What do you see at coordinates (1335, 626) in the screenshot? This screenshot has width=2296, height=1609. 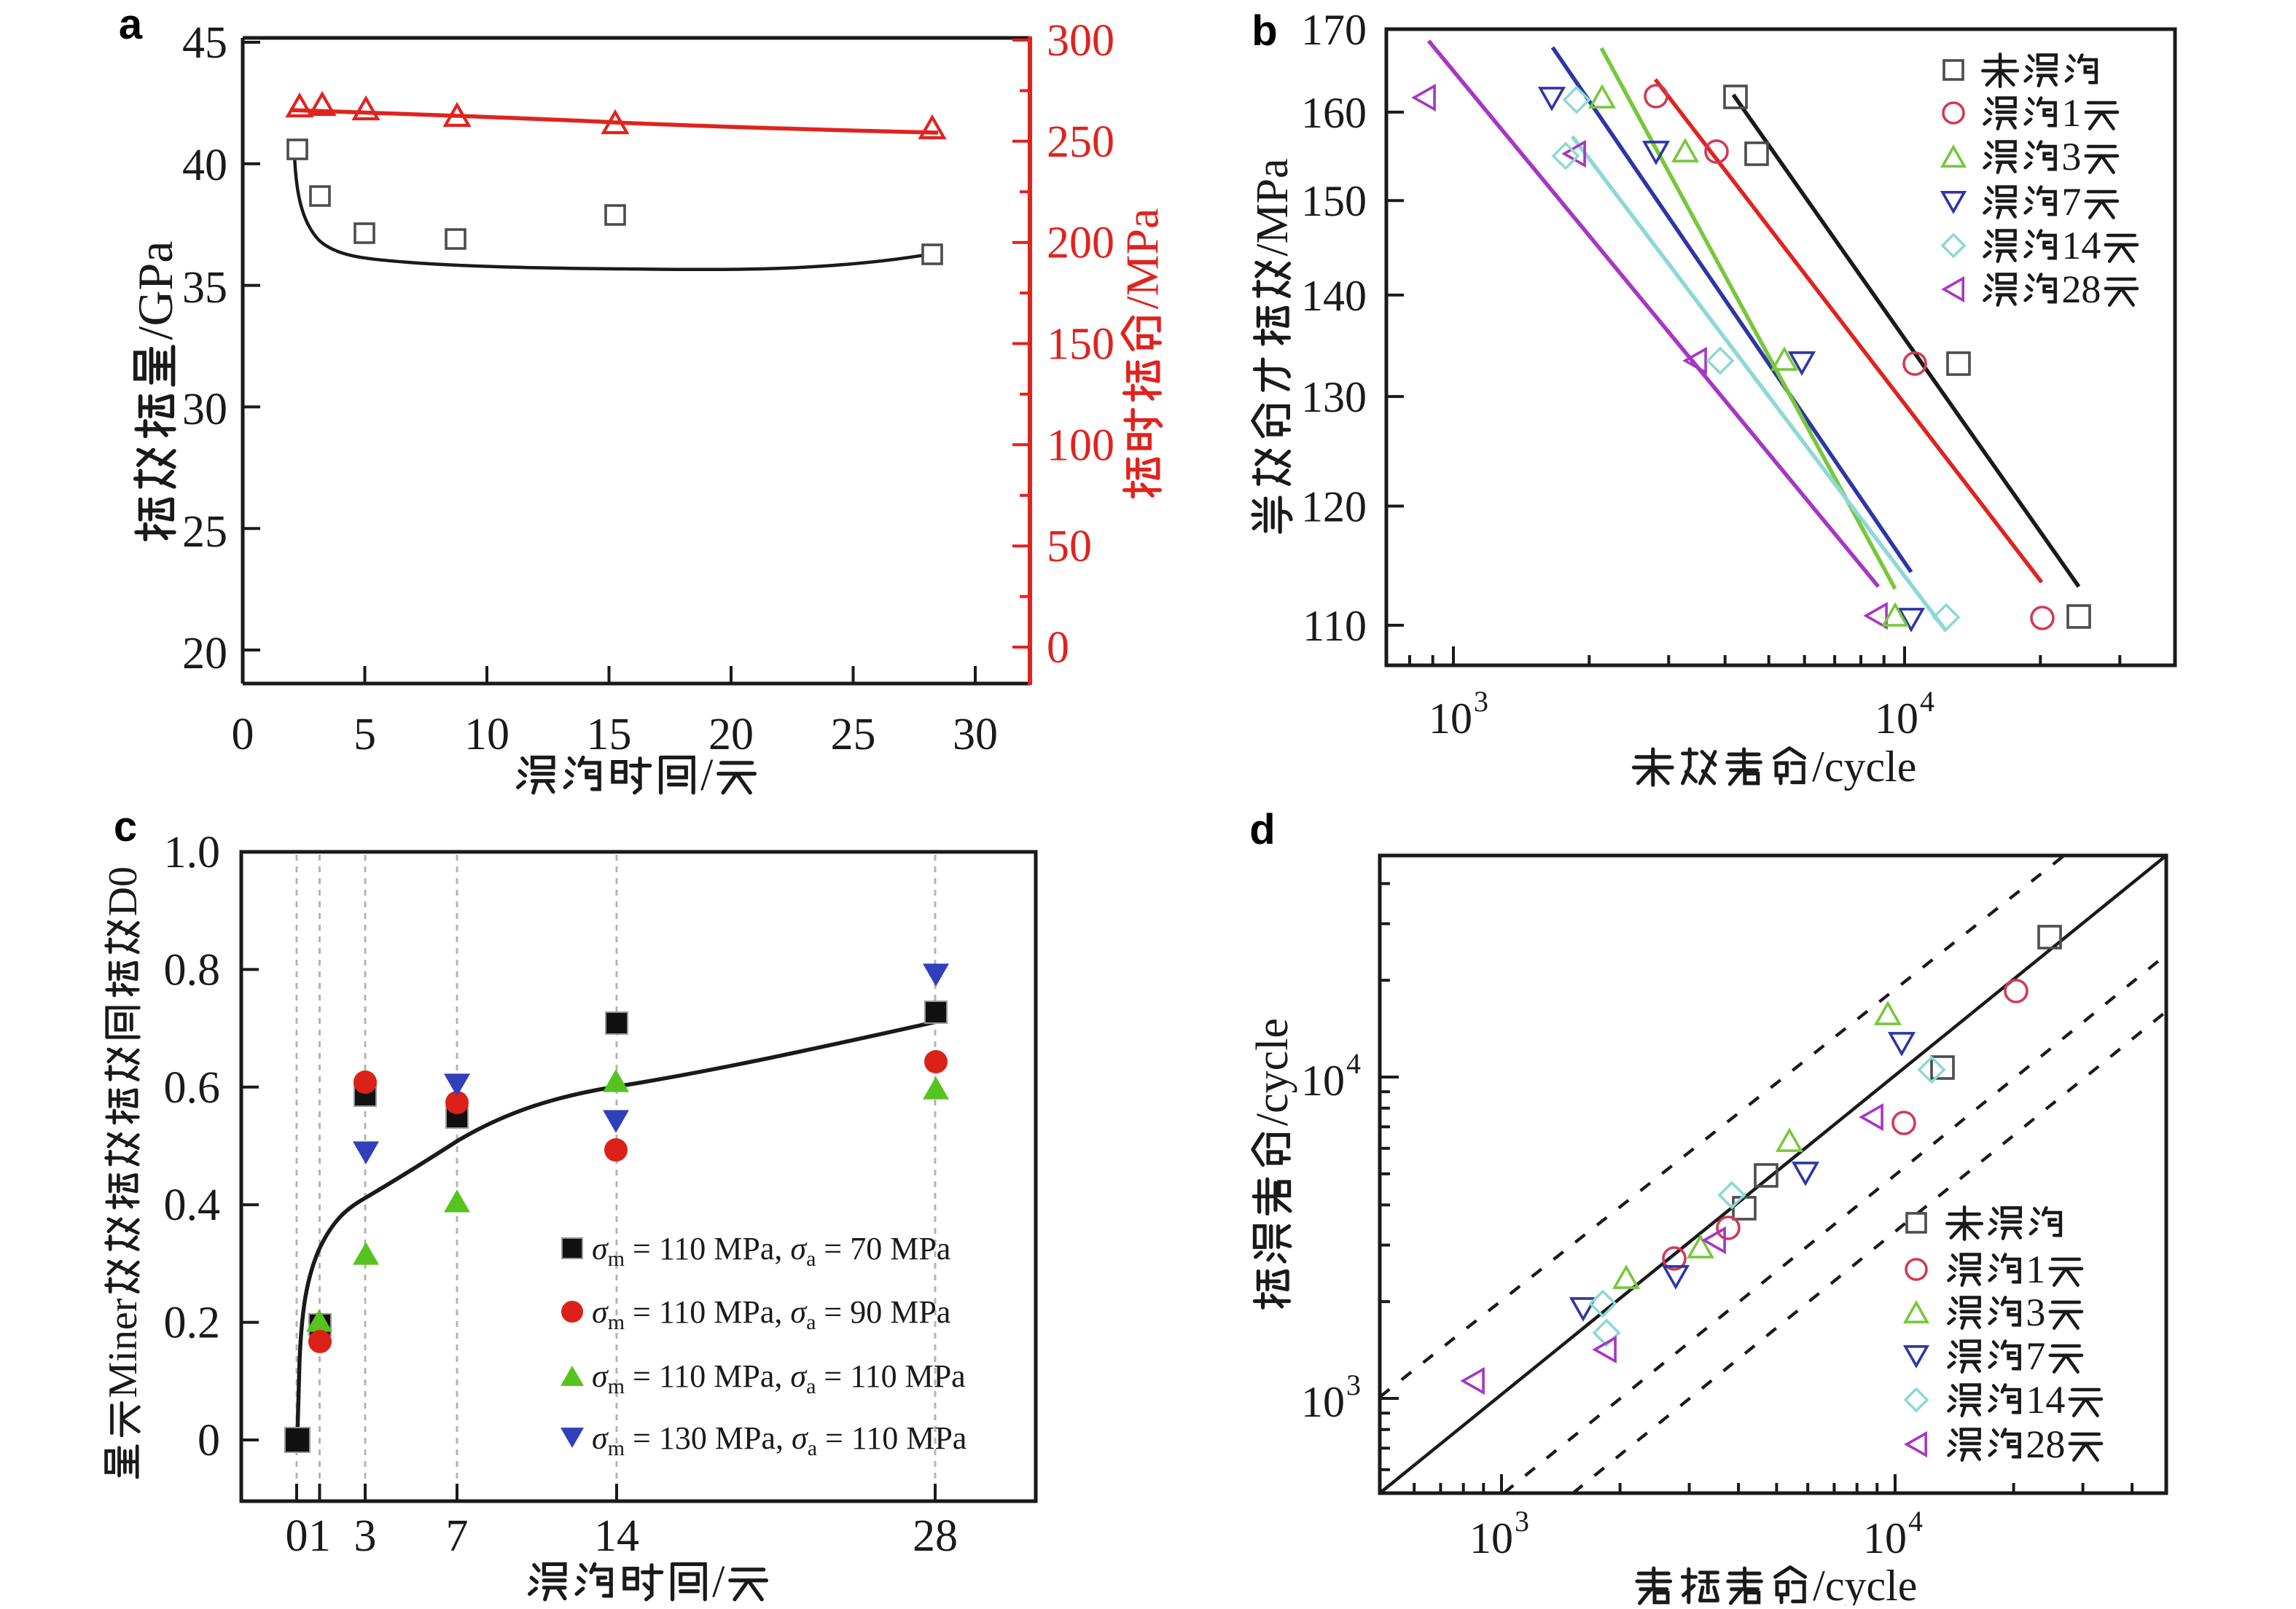 I see `svg-text: 110` at bounding box center [1335, 626].